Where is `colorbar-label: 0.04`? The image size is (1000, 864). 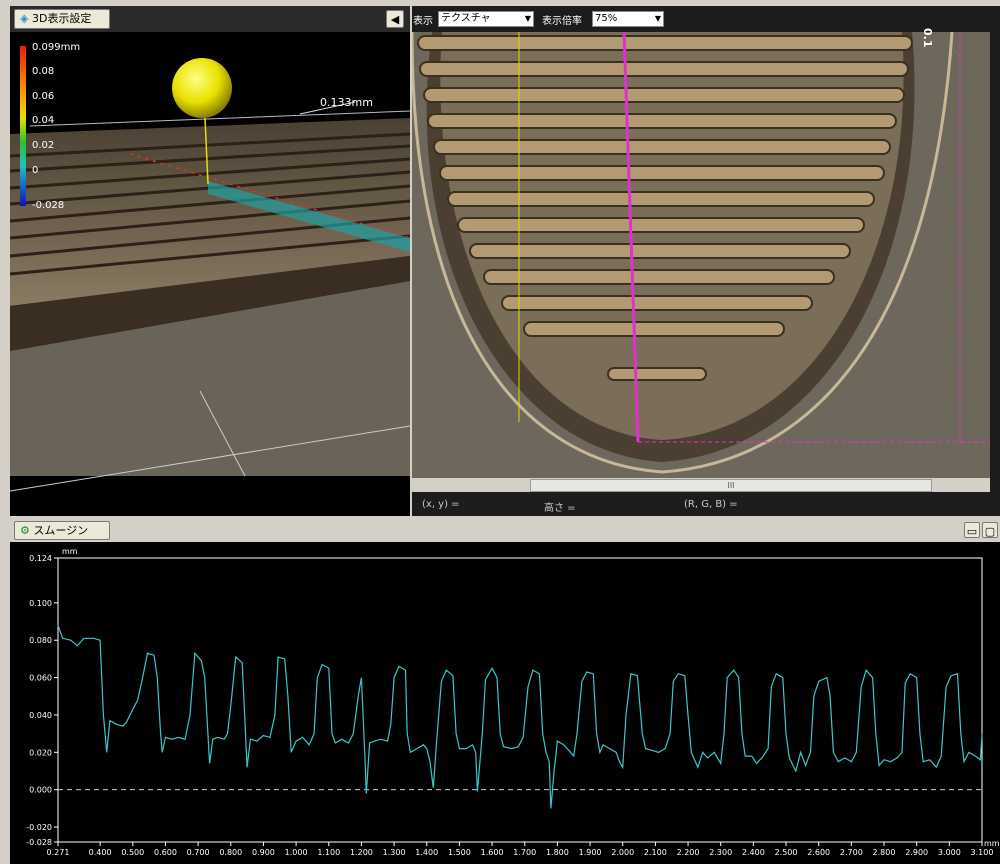
colorbar-label: 0.04 is located at coordinates (43, 120).